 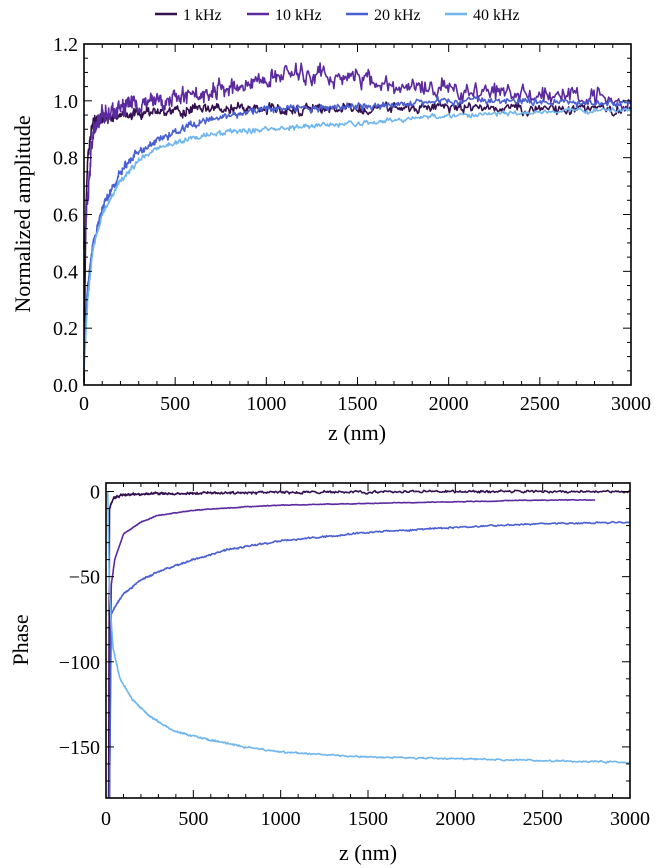 I want to click on y-tick-label: 0.4, so click(x=65, y=272).